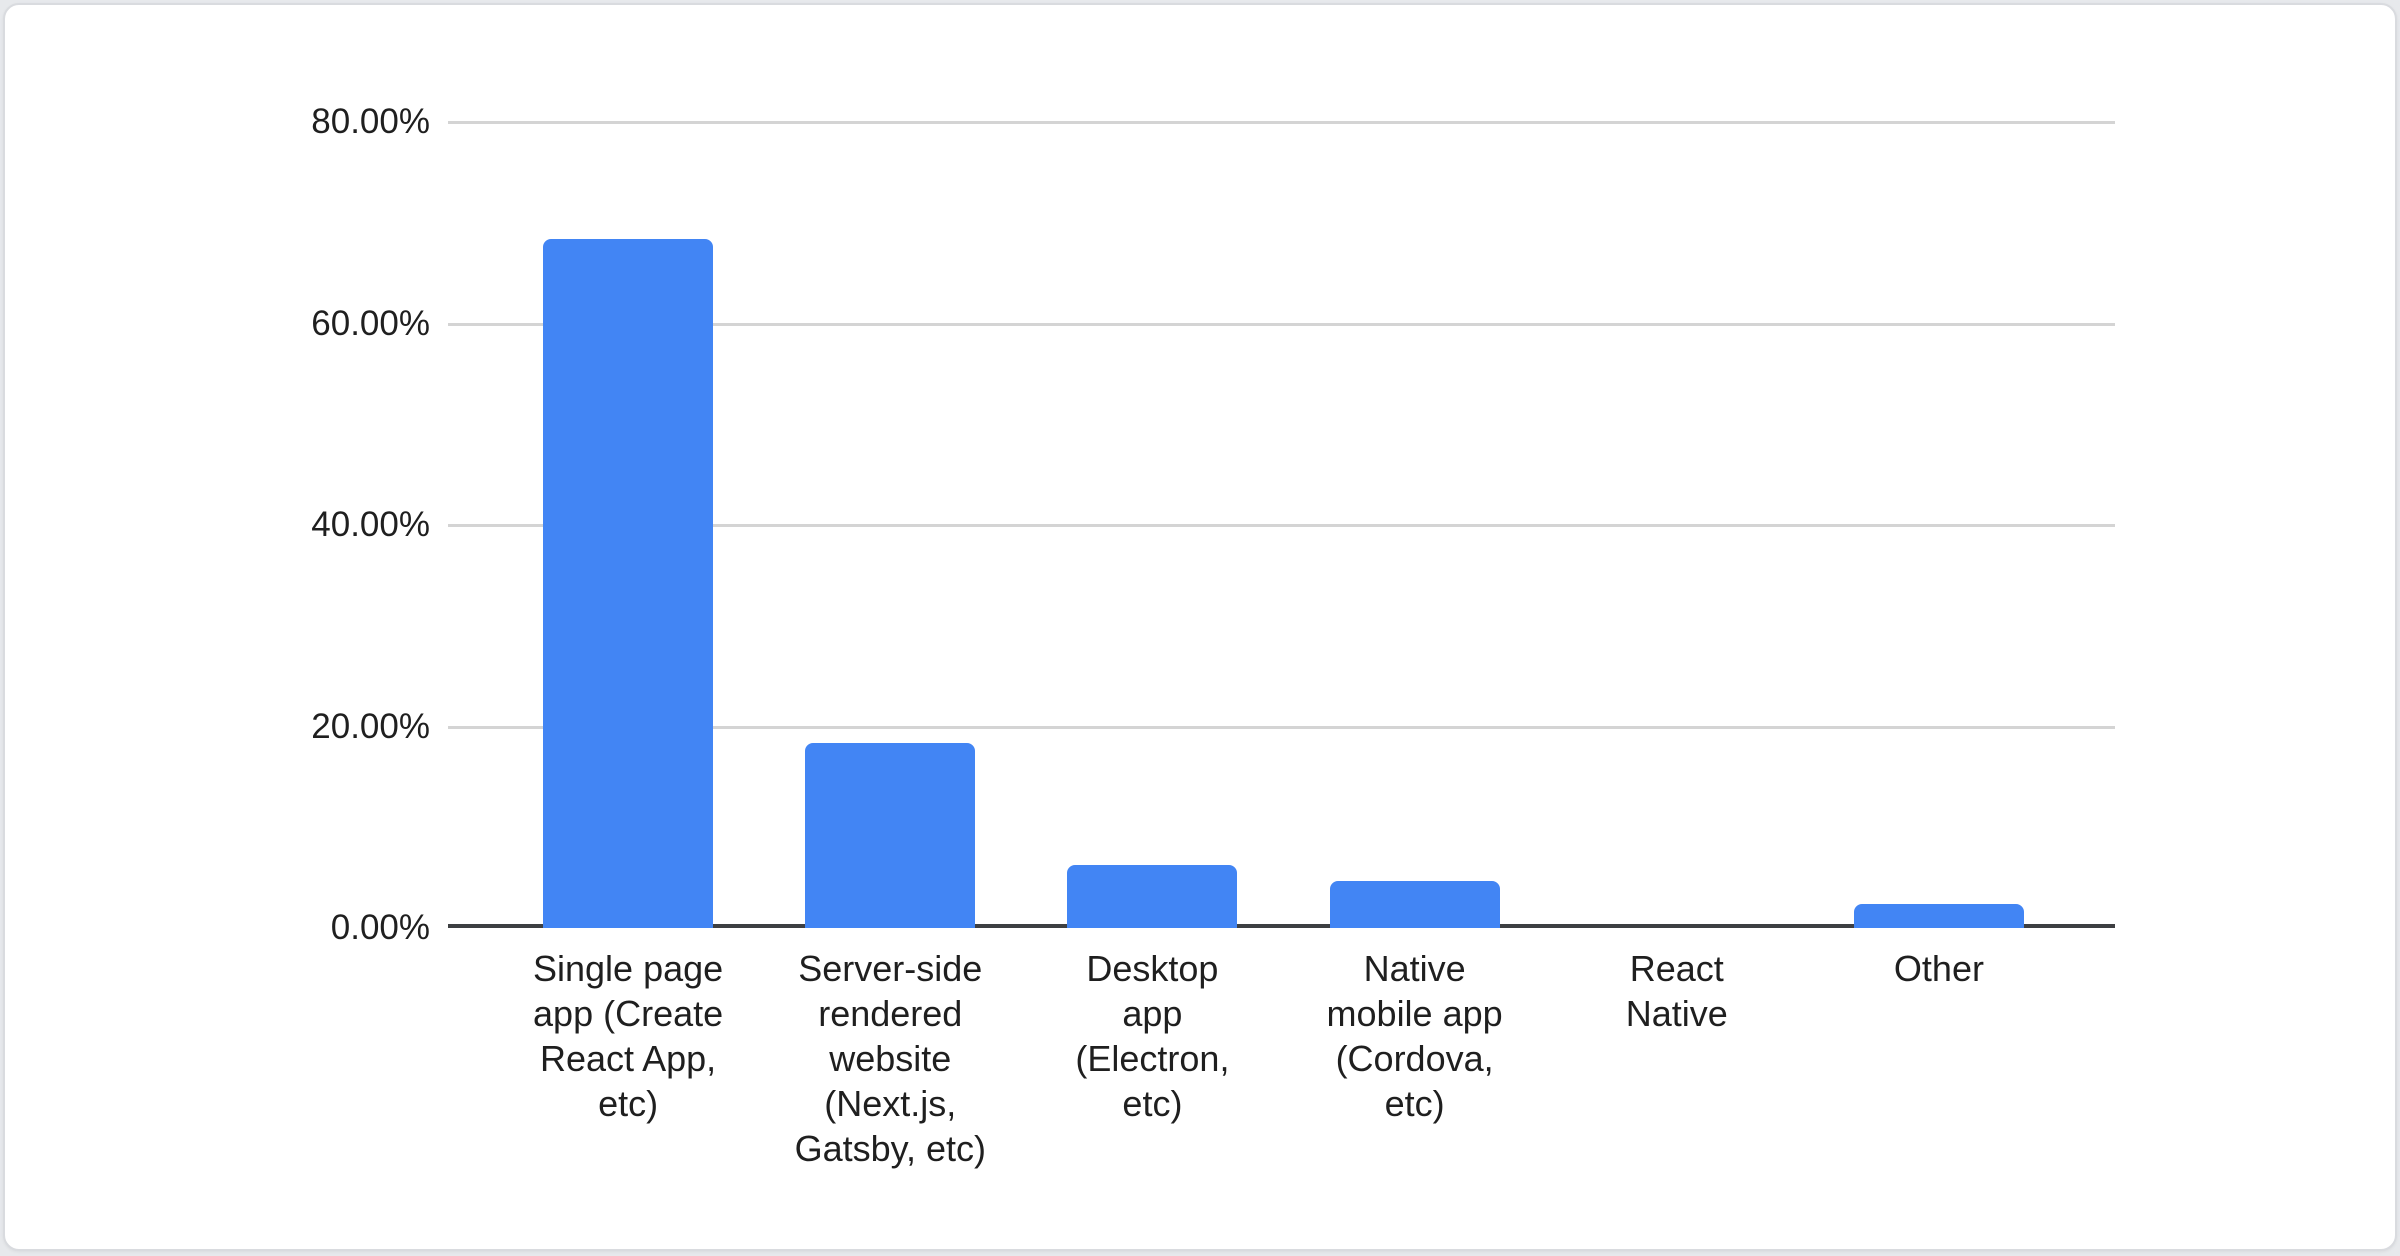 The width and height of the screenshot is (2400, 1256). What do you see at coordinates (1152, 1036) in the screenshot?
I see `x-axis-category-label: Desktop app (Electron, etc)` at bounding box center [1152, 1036].